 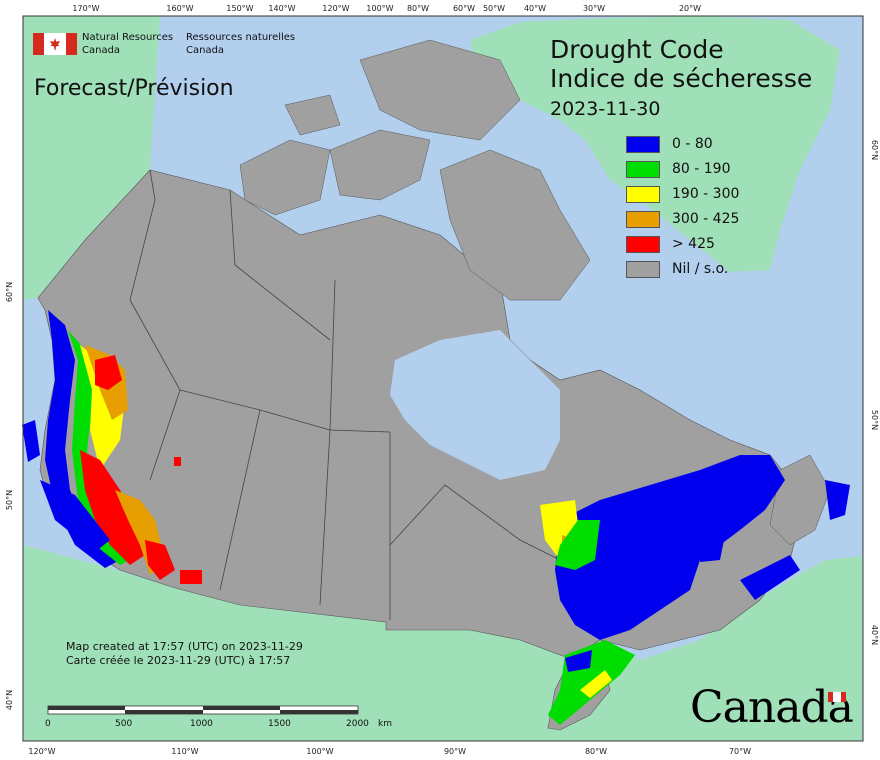 I want to click on dc-vancouver-island, so click(x=75, y=516).